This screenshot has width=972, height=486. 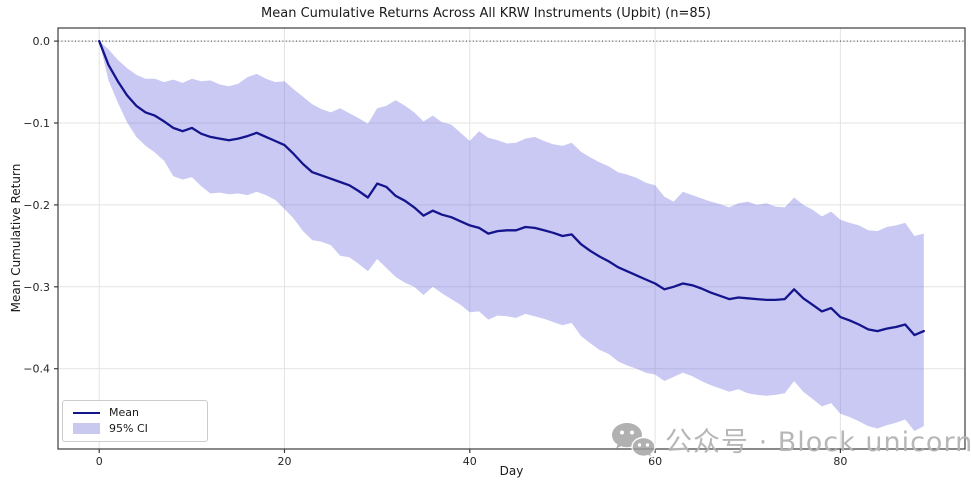 I want to click on y-tick-label: −0.3, so click(x=36, y=287).